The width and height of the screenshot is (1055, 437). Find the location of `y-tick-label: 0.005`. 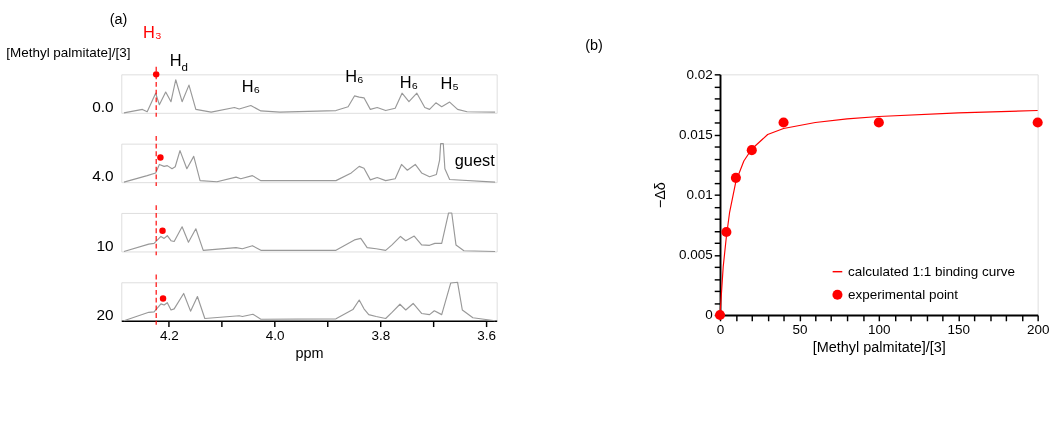

y-tick-label: 0.005 is located at coordinates (696, 255).